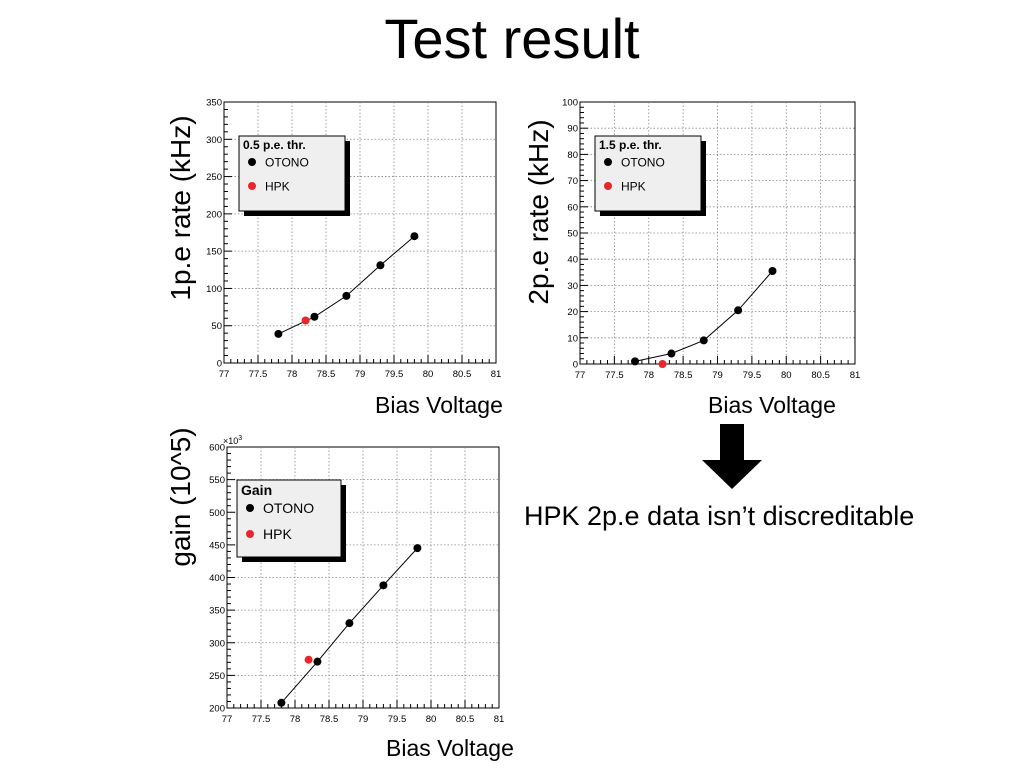  Describe the element at coordinates (180, 497) in the screenshot. I see `y-axis-label-gain: gain (10^5)` at that location.